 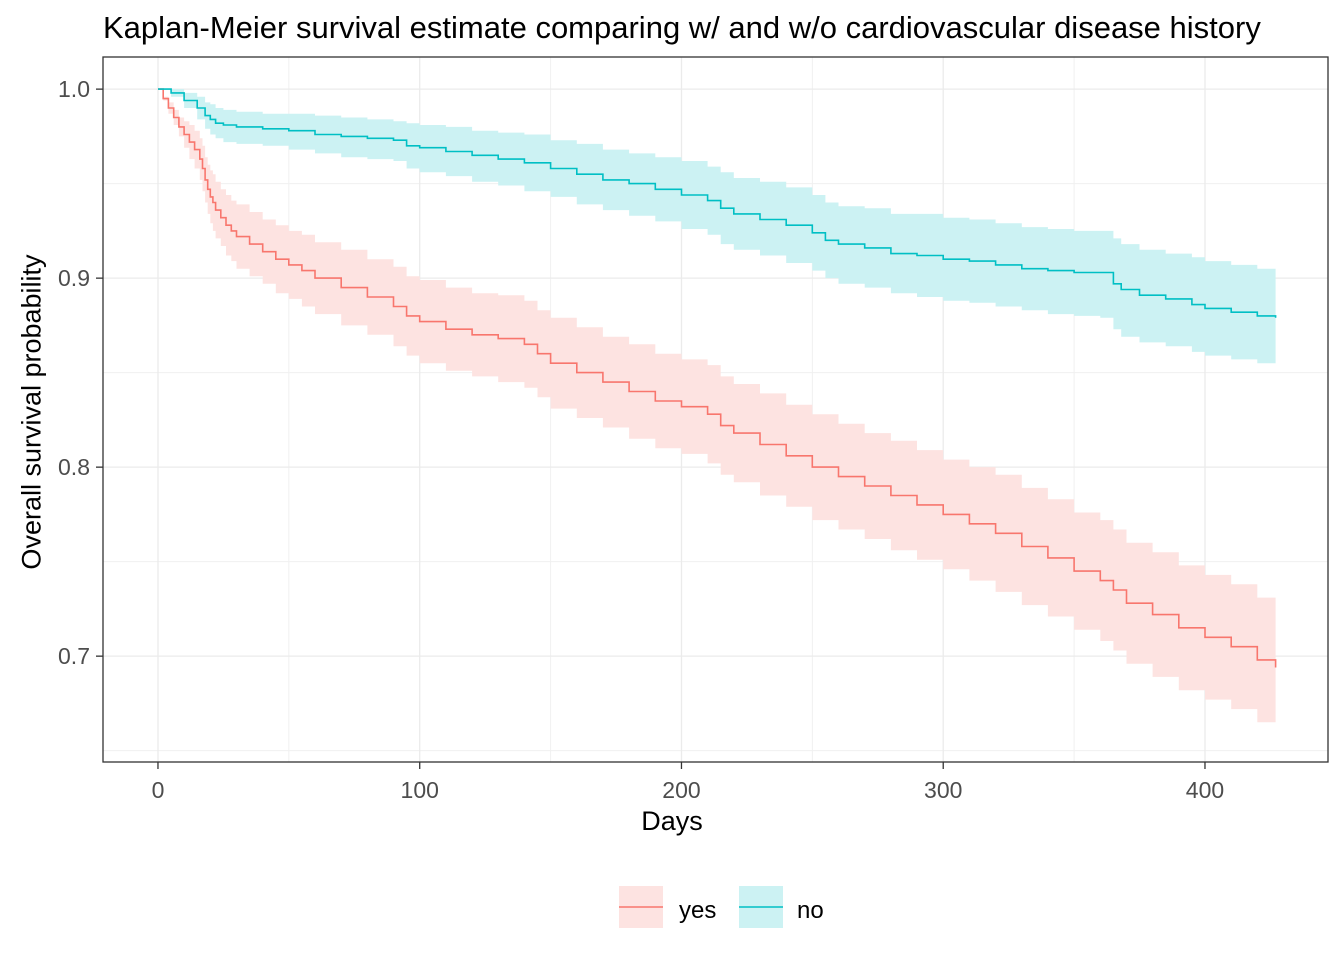 What do you see at coordinates (697, 910) in the screenshot?
I see `legend-label: yes` at bounding box center [697, 910].